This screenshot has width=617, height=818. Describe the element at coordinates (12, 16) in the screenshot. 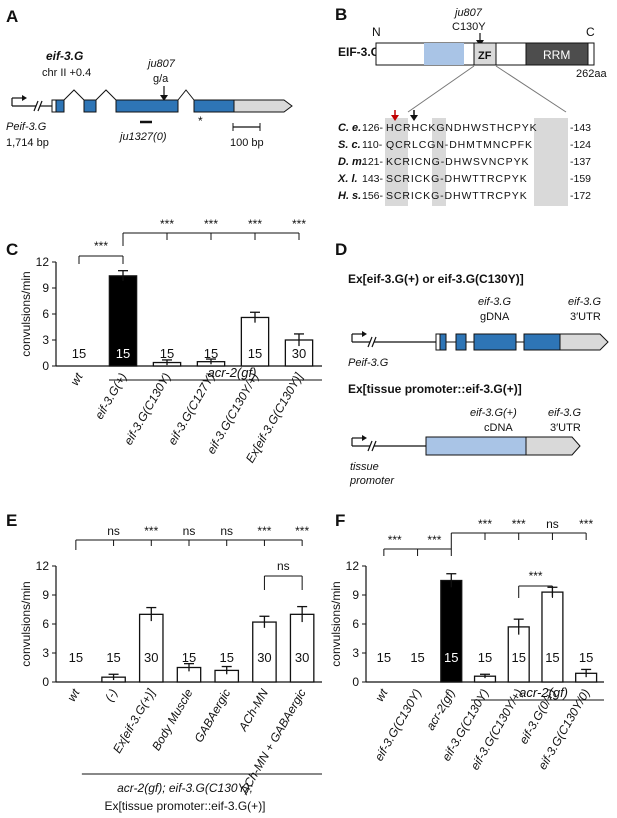

I see `panel-label-a: A` at that location.